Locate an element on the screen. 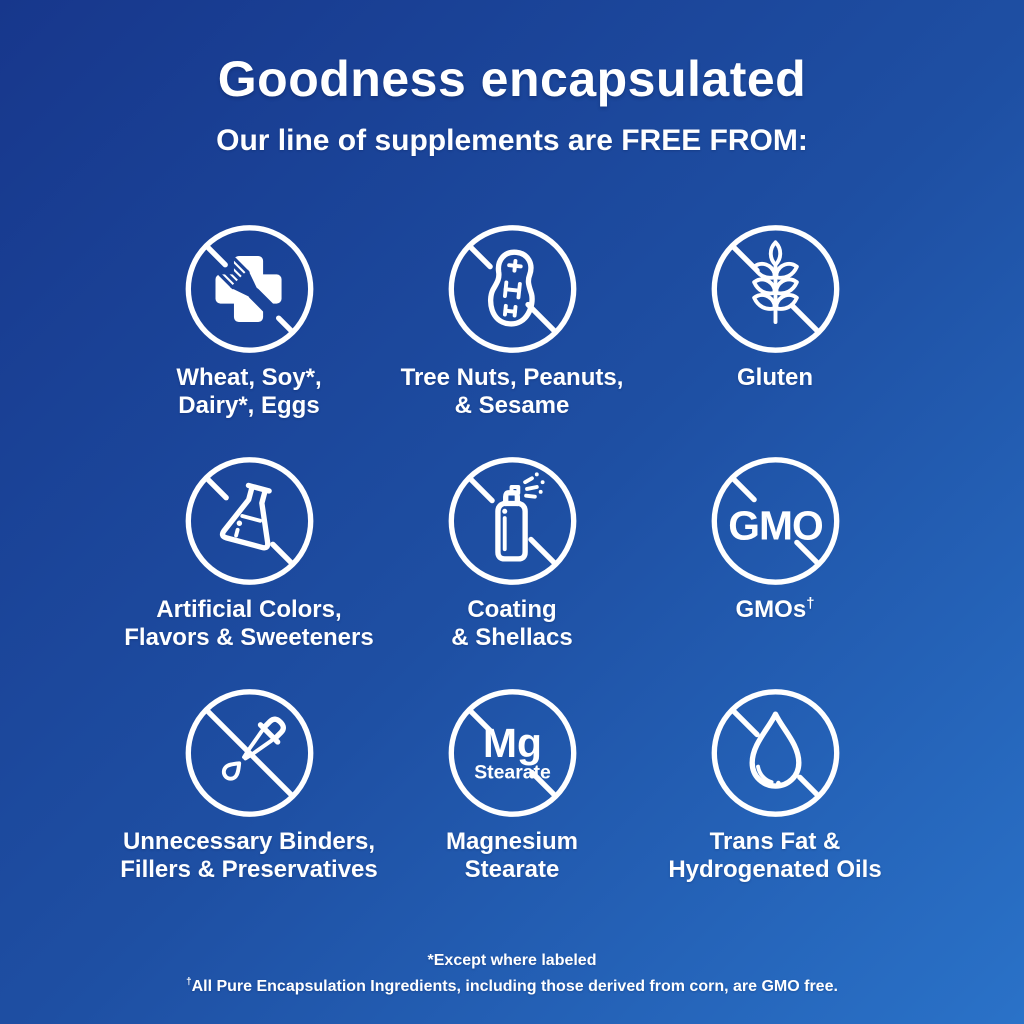 The height and width of the screenshot is (1024, 1024). free-from-item-gluten: Gluten is located at coordinates (775, 337).